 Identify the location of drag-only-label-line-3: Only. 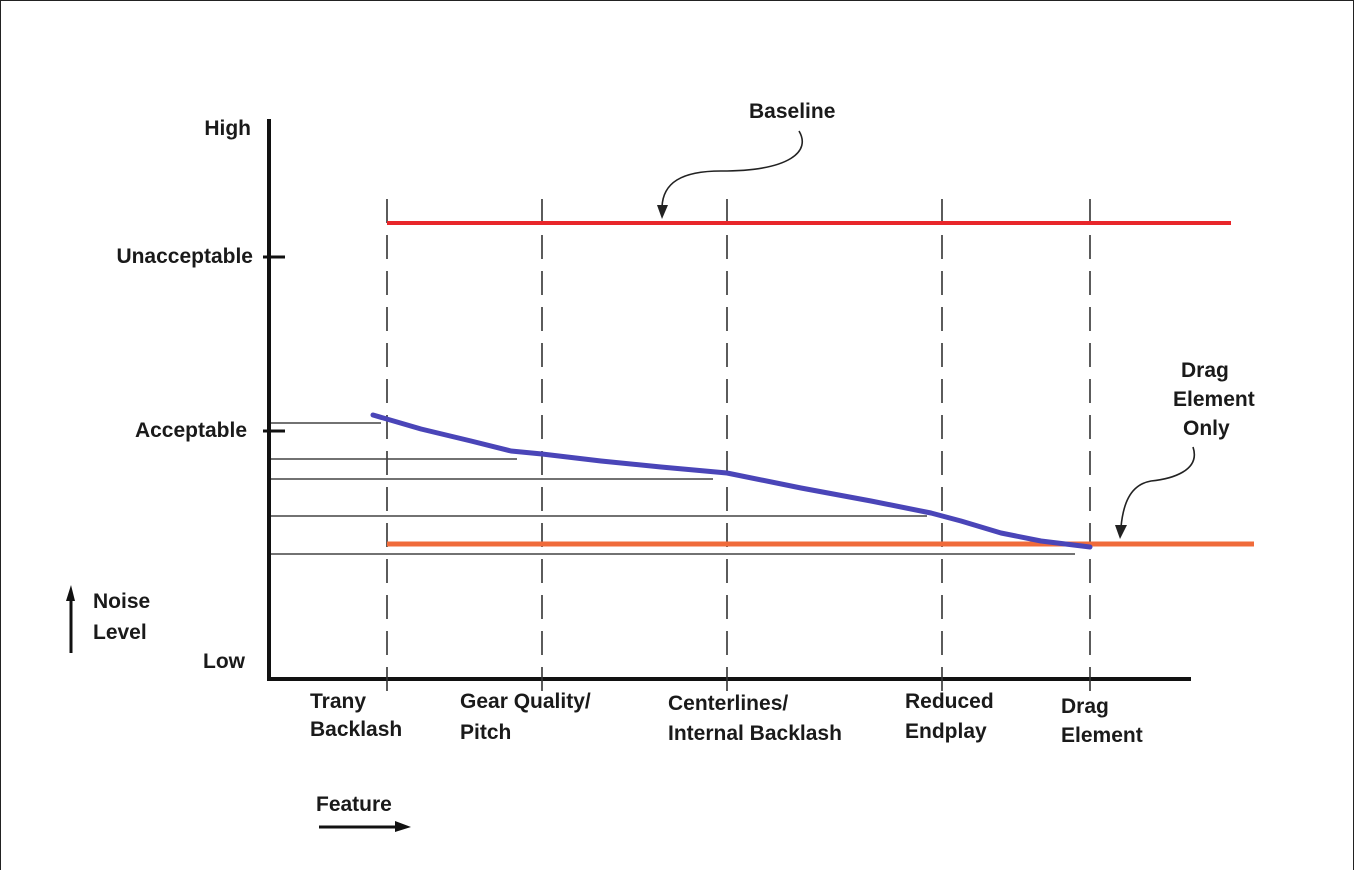
(1206, 428).